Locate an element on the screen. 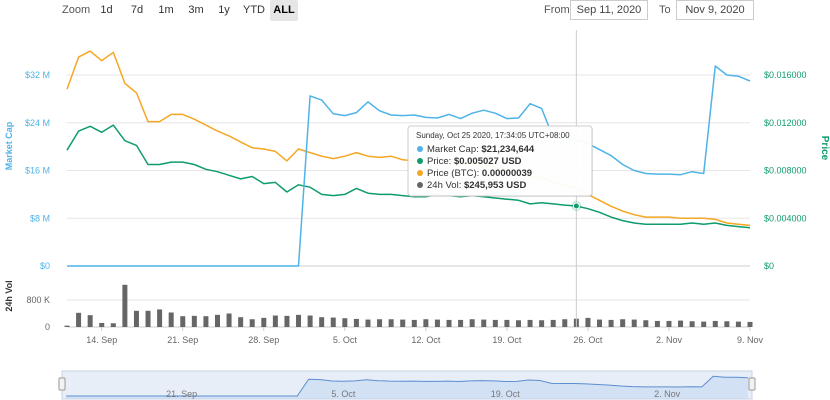 The image size is (830, 400). tooltip-box is located at coordinates (500, 161).